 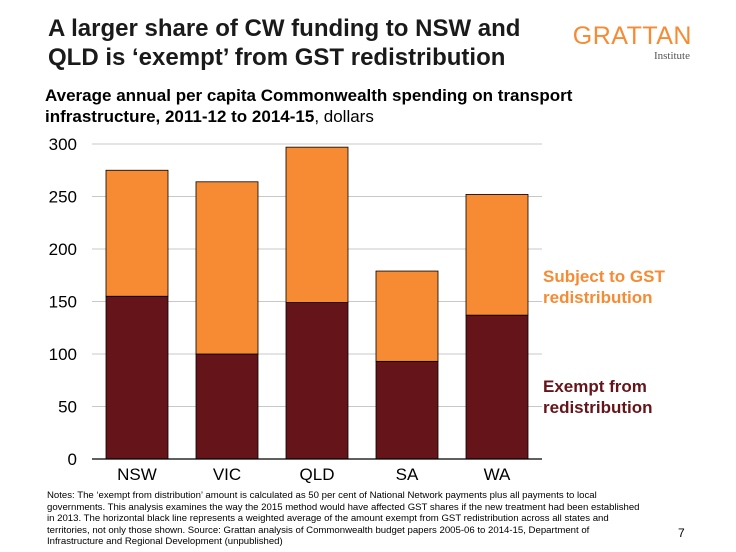 What do you see at coordinates (681, 533) in the screenshot?
I see `page-number: 7` at bounding box center [681, 533].